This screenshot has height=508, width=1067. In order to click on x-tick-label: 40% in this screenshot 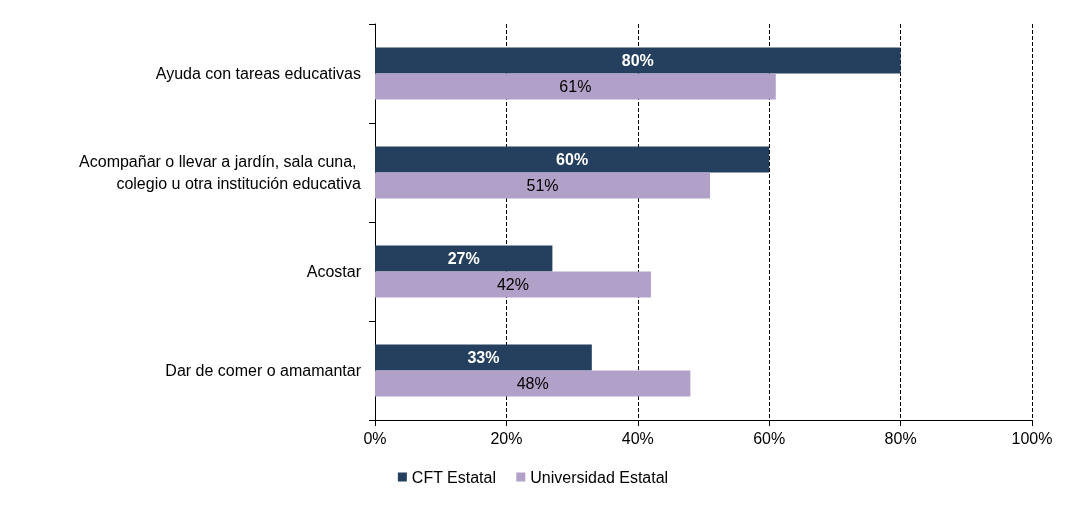, I will do `click(637, 438)`.